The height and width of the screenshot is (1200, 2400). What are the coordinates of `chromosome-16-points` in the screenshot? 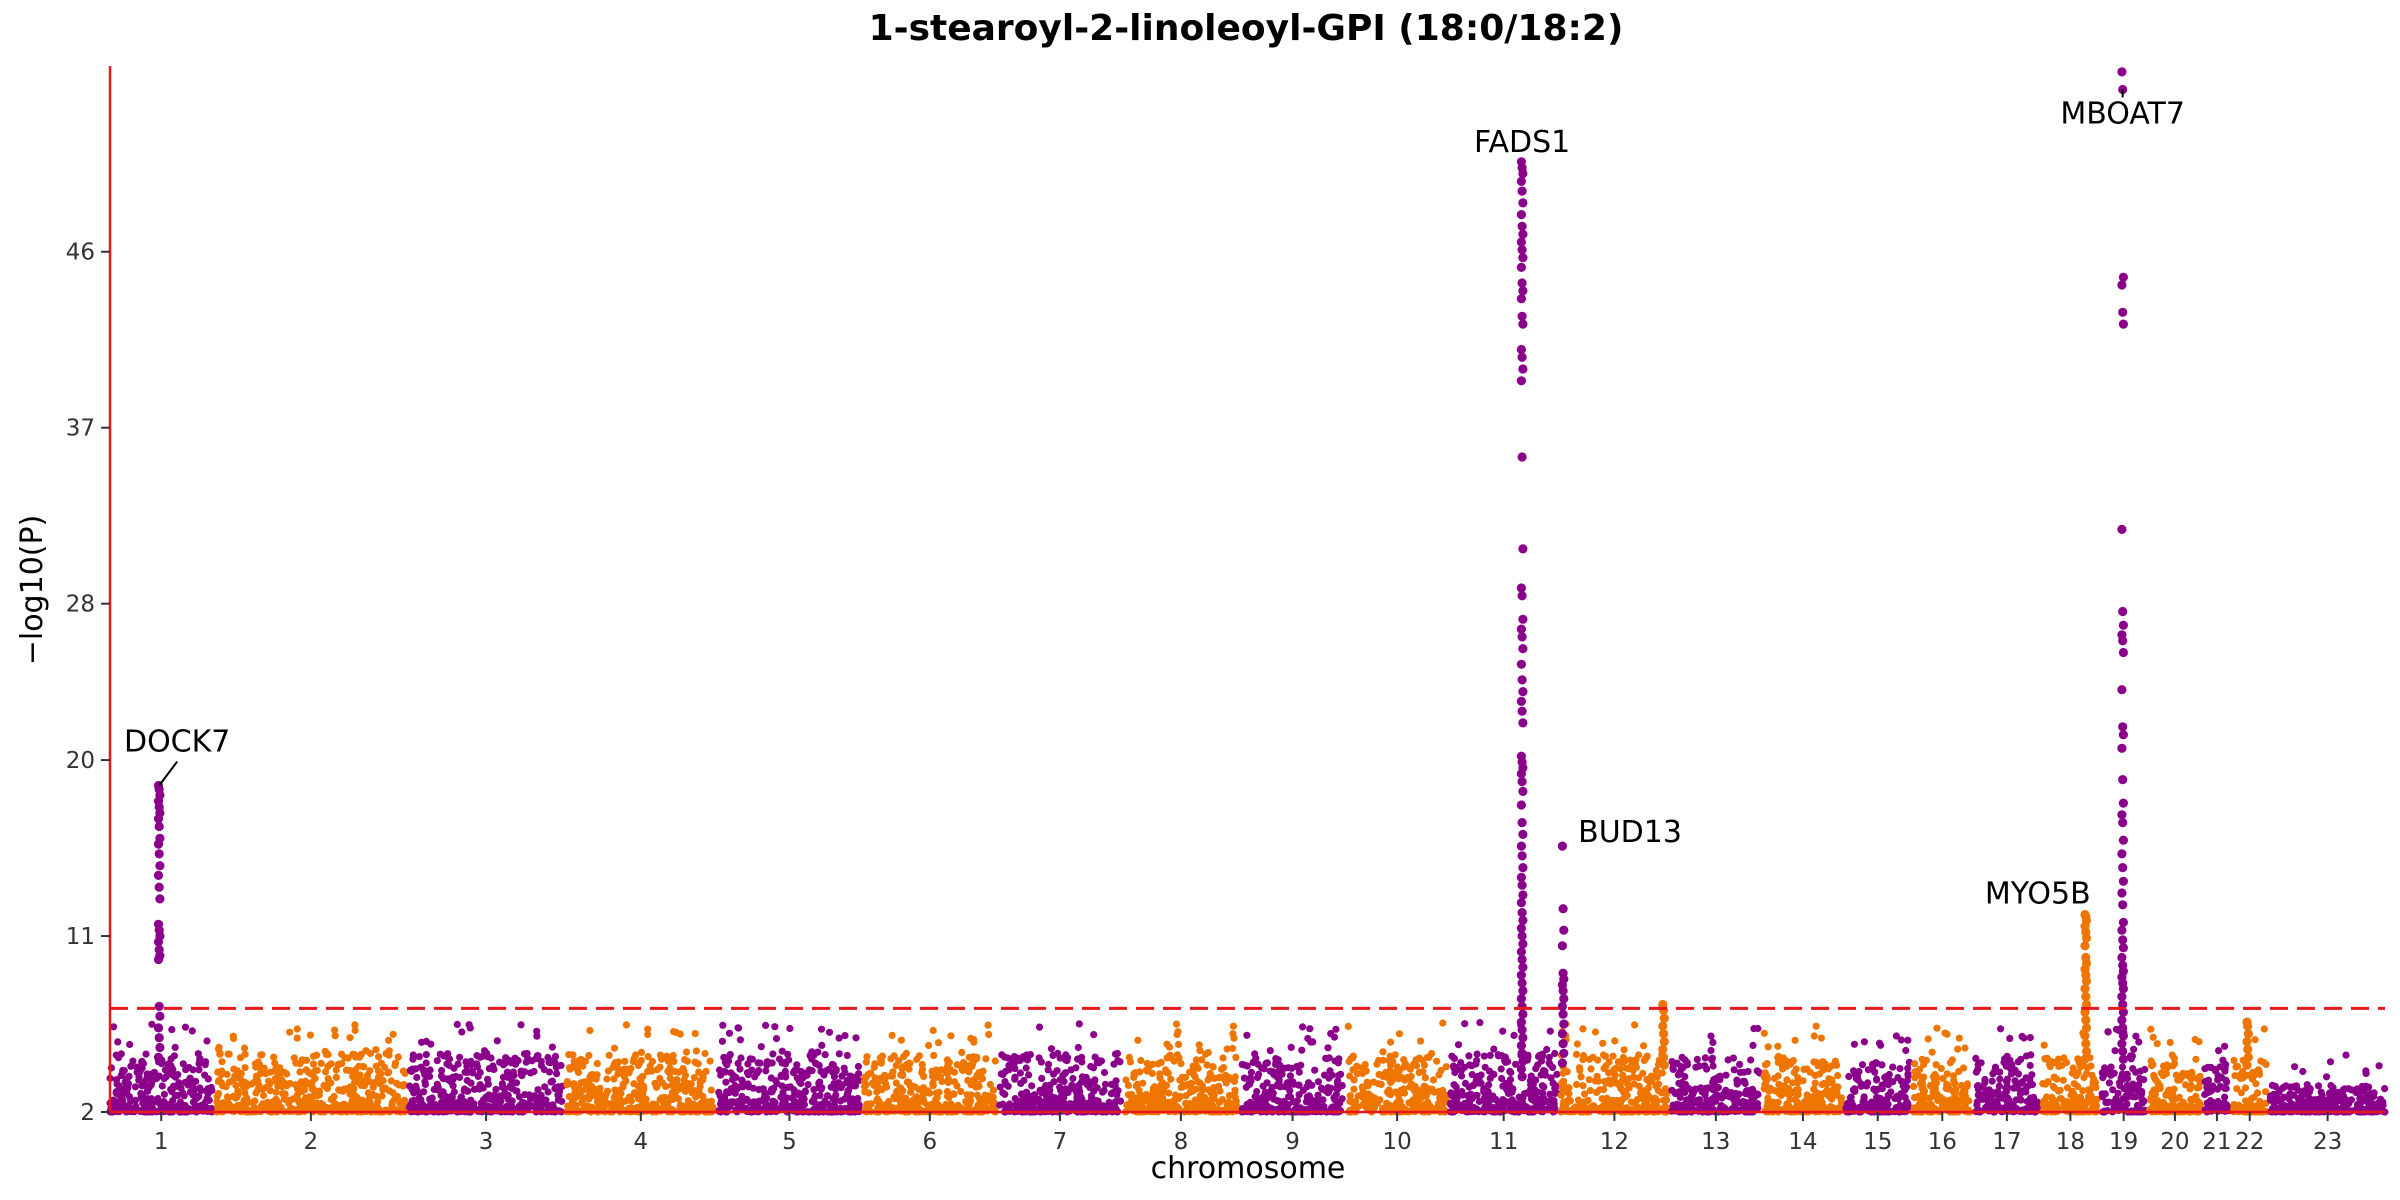 It's located at (1942, 1070).